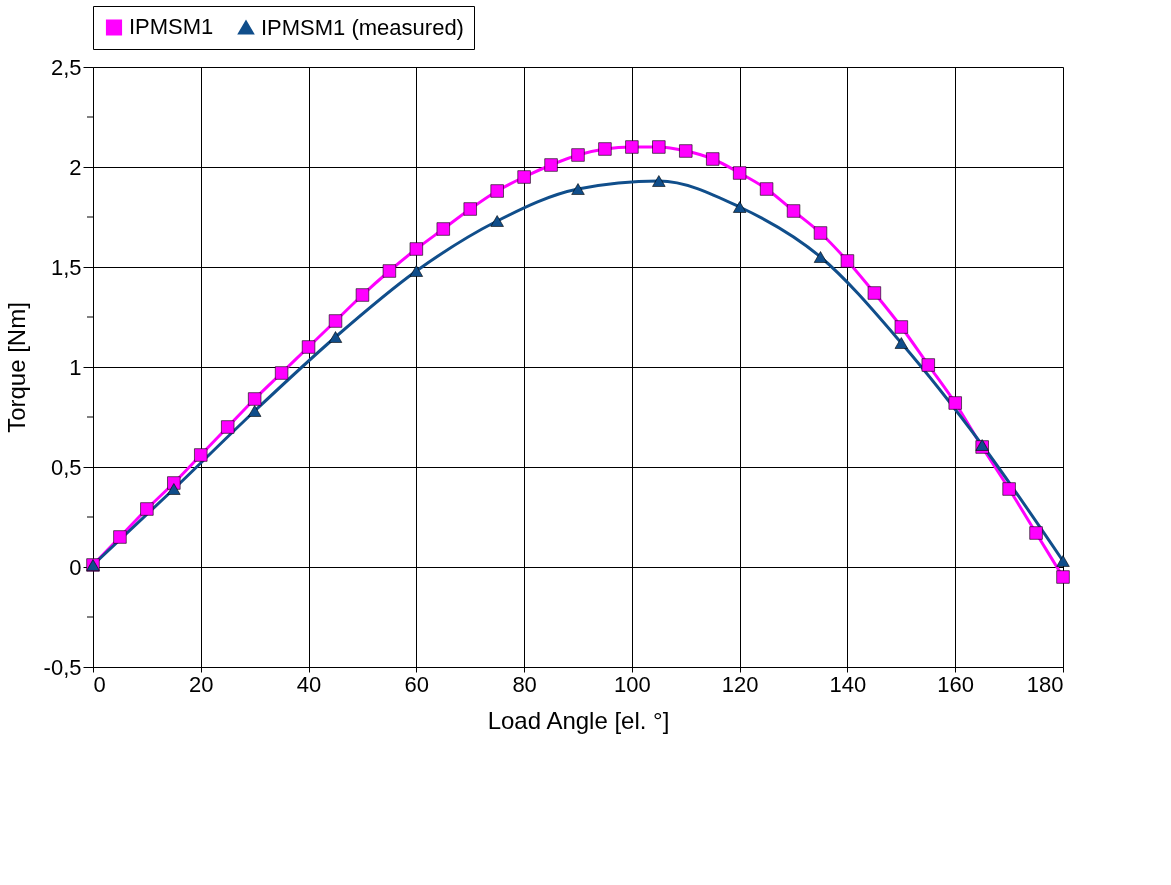 The image size is (1171, 885). I want to click on x-tick-label: 180, so click(1045, 684).